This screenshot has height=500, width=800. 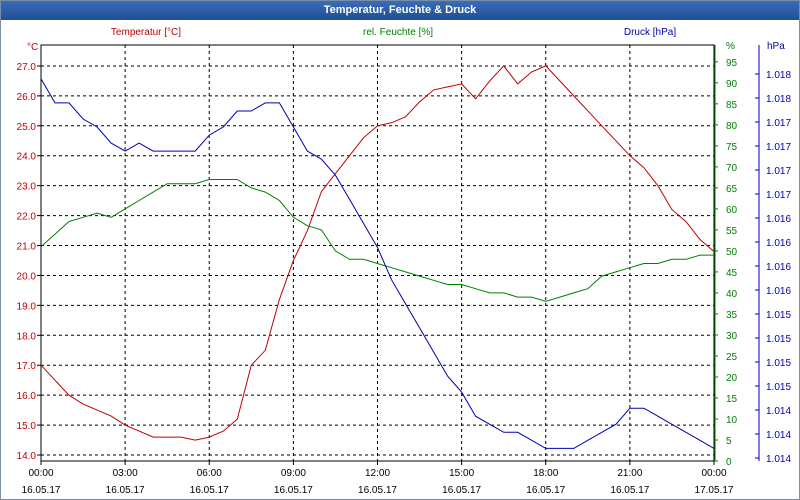 I want to click on axis-unit-pressure: hPa, so click(x=776, y=46).